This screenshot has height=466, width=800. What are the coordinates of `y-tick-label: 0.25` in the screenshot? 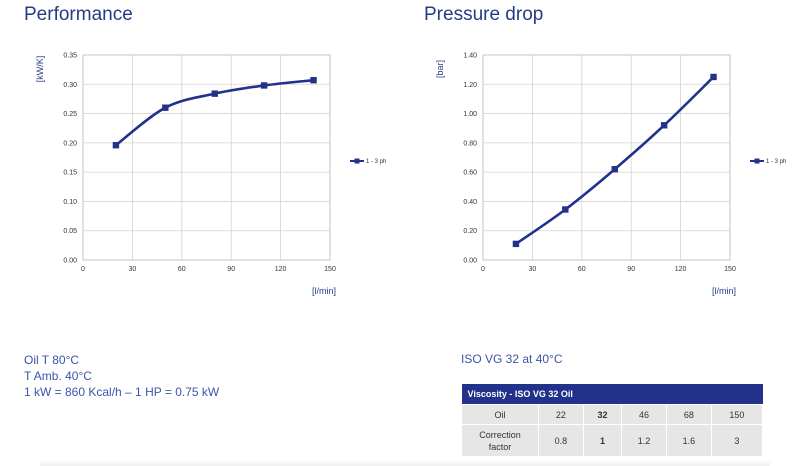 It's located at (70, 114).